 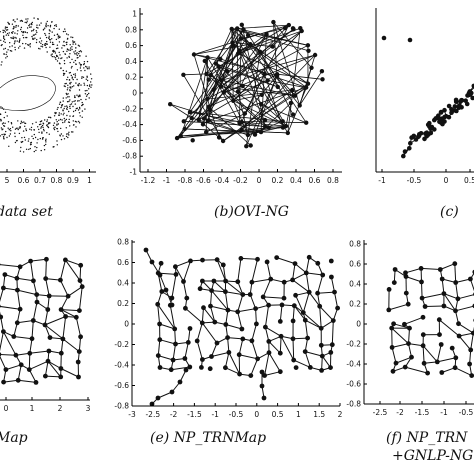 I want to click on panel-b-y-tick-label: 0.8, so click(x=131, y=29).